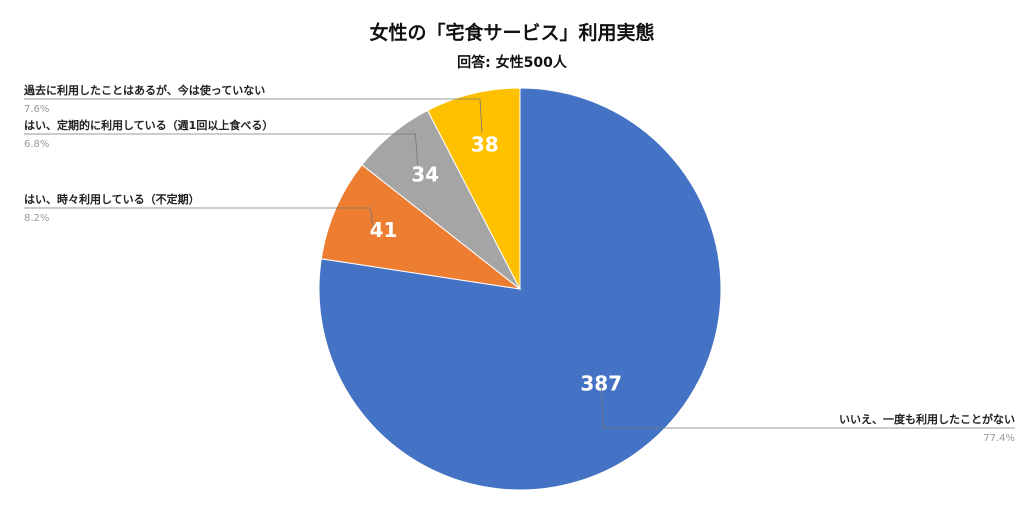  I want to click on slice-value-label: 34, so click(425, 174).